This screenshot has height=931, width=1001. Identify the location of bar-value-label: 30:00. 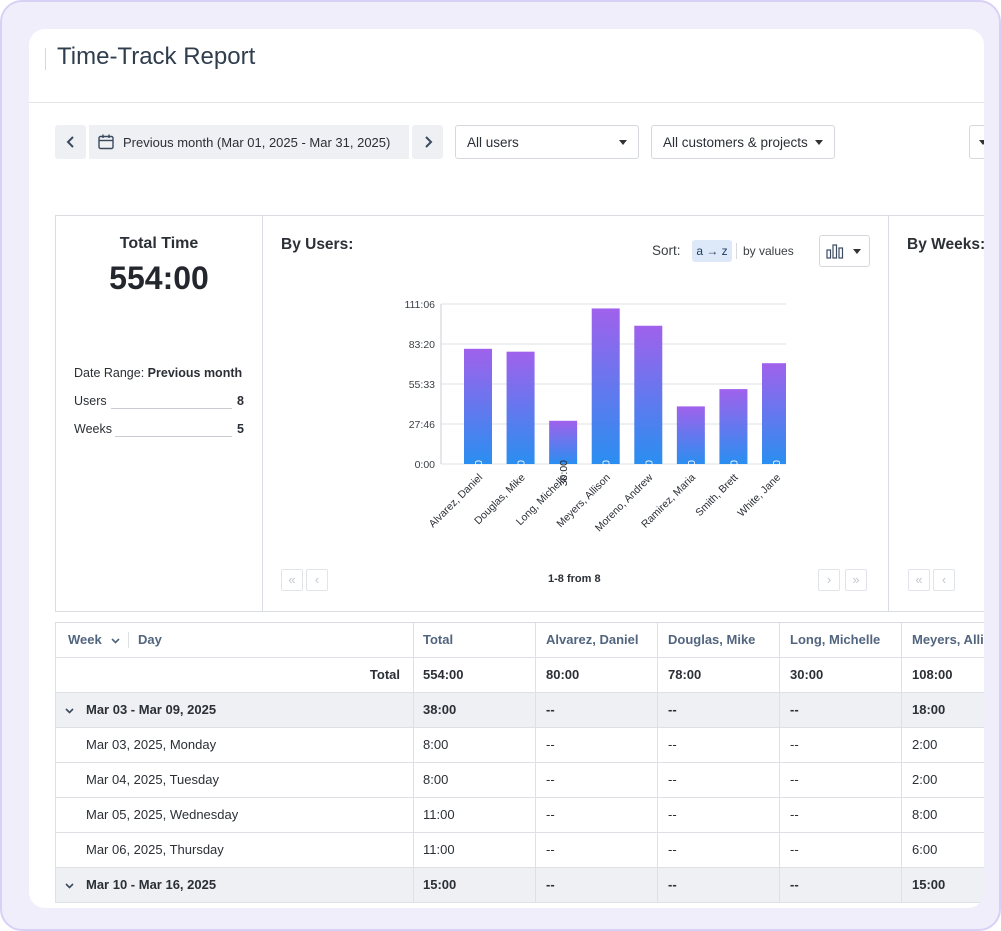
(564, 473).